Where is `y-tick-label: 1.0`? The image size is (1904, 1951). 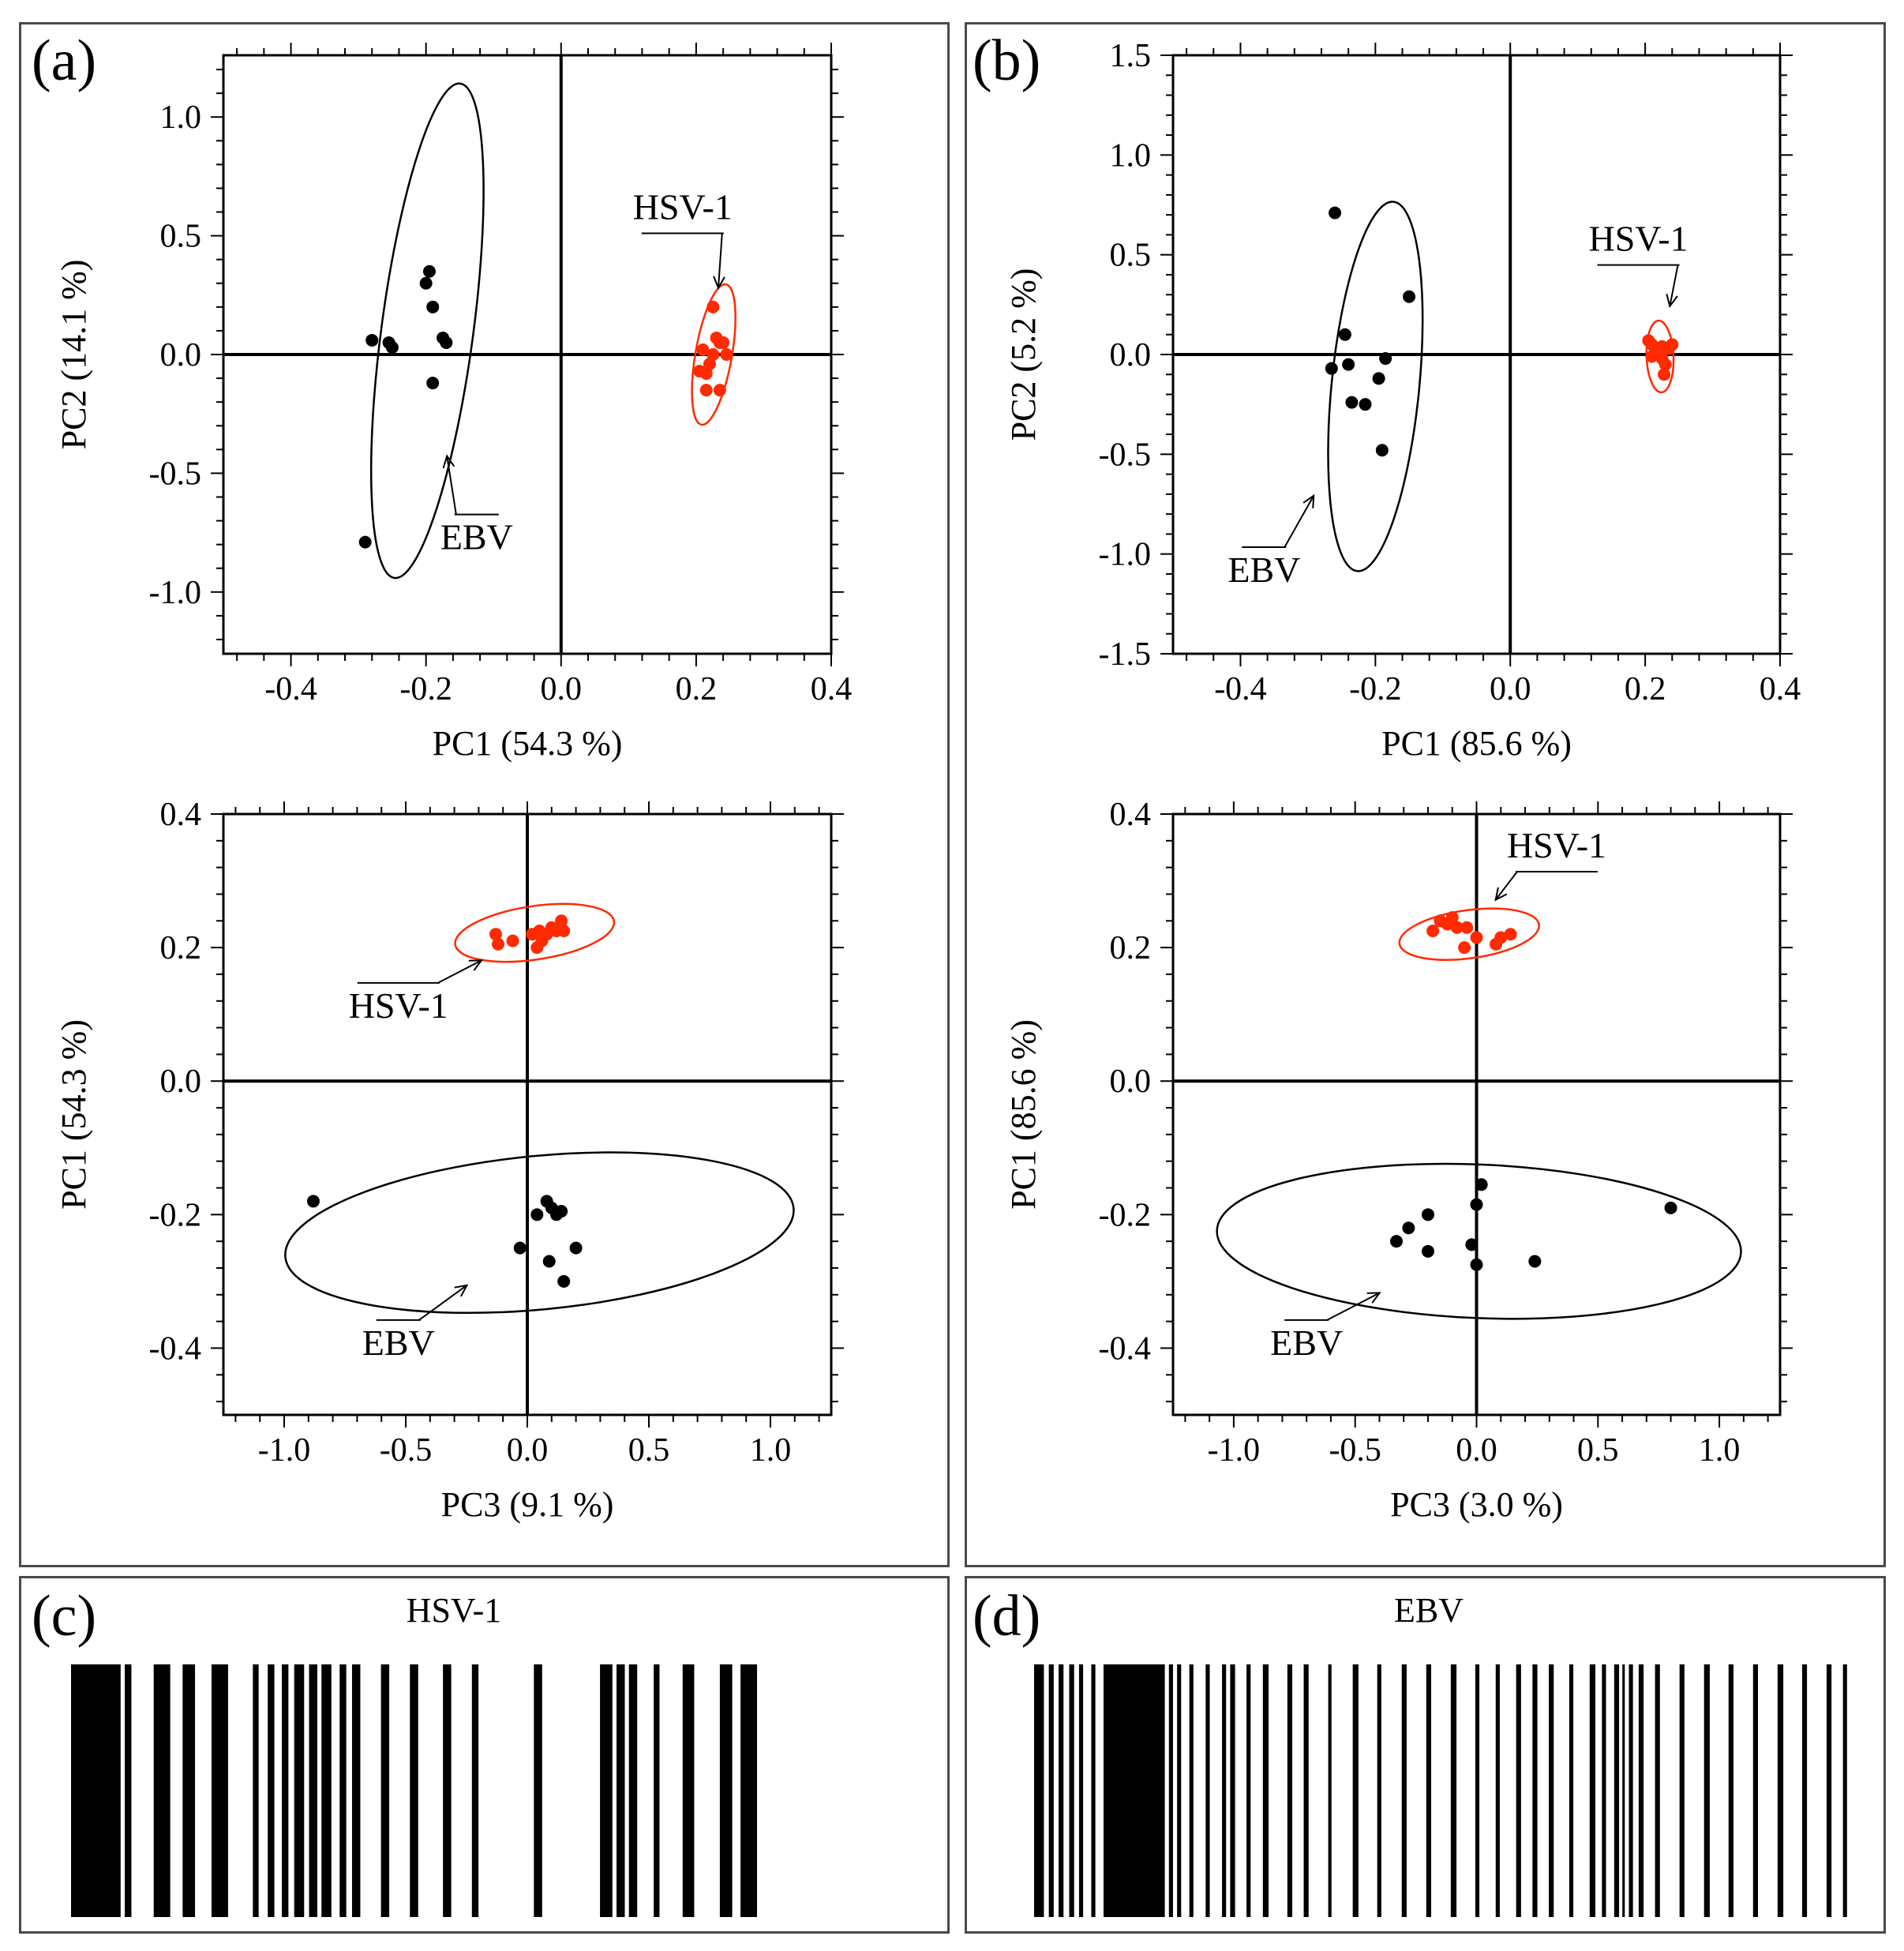
y-tick-label: 1.0 is located at coordinates (1131, 155).